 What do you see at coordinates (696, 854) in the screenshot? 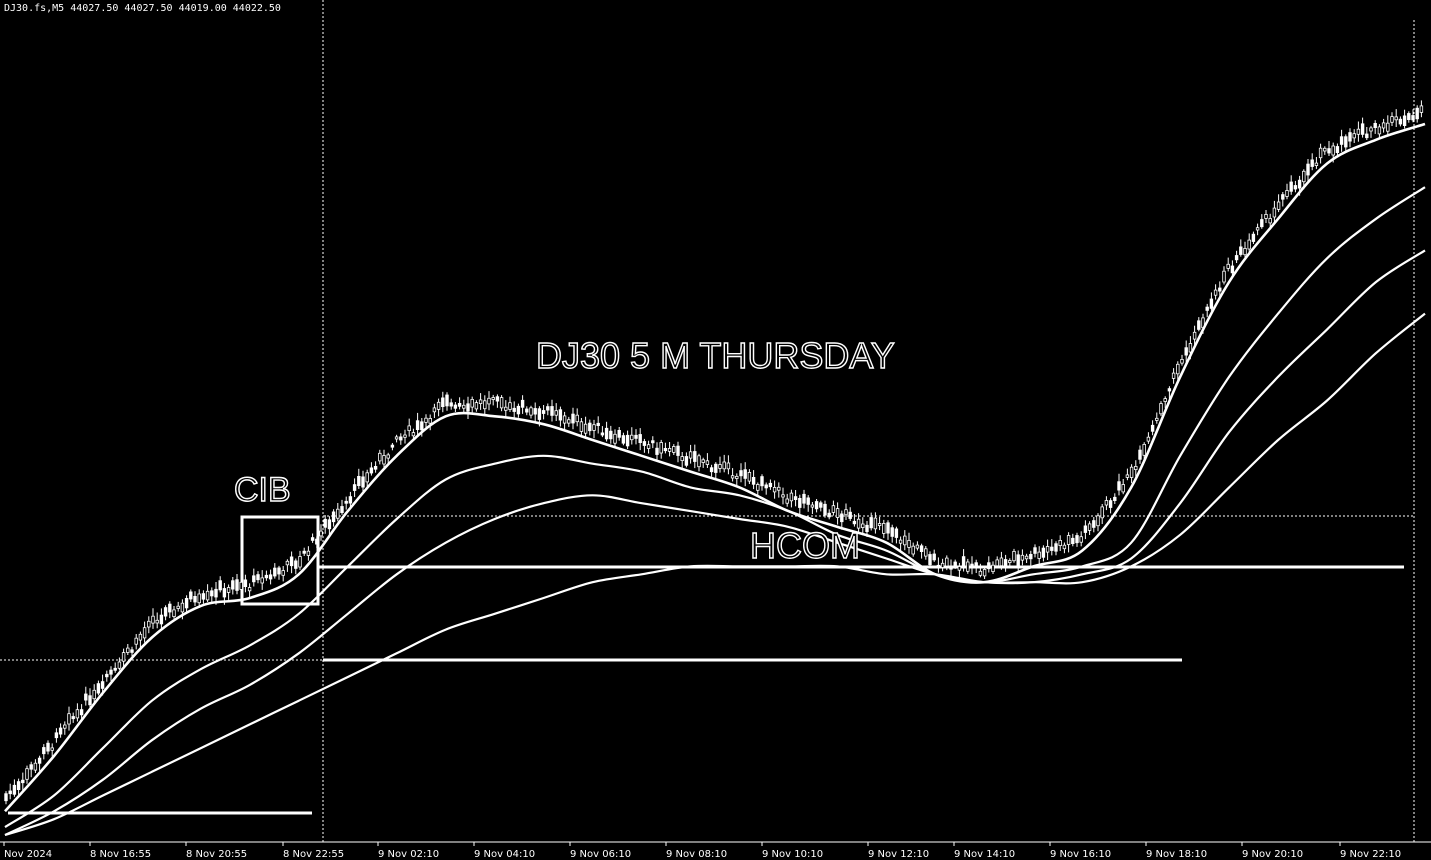
I see `x-tick-label: 9 Nov 08:10` at bounding box center [696, 854].